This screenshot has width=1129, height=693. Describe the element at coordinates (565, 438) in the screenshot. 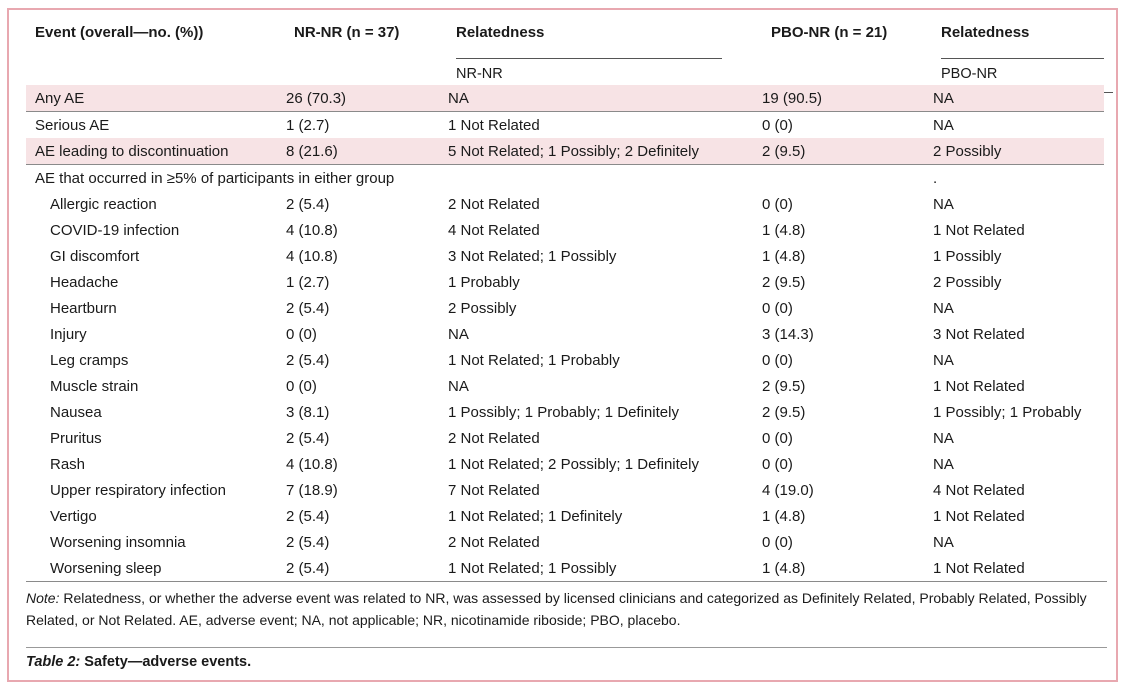

I see `table-row: Pruritus 2 (5.4) 2 Not Related 0 (0) NA` at that location.